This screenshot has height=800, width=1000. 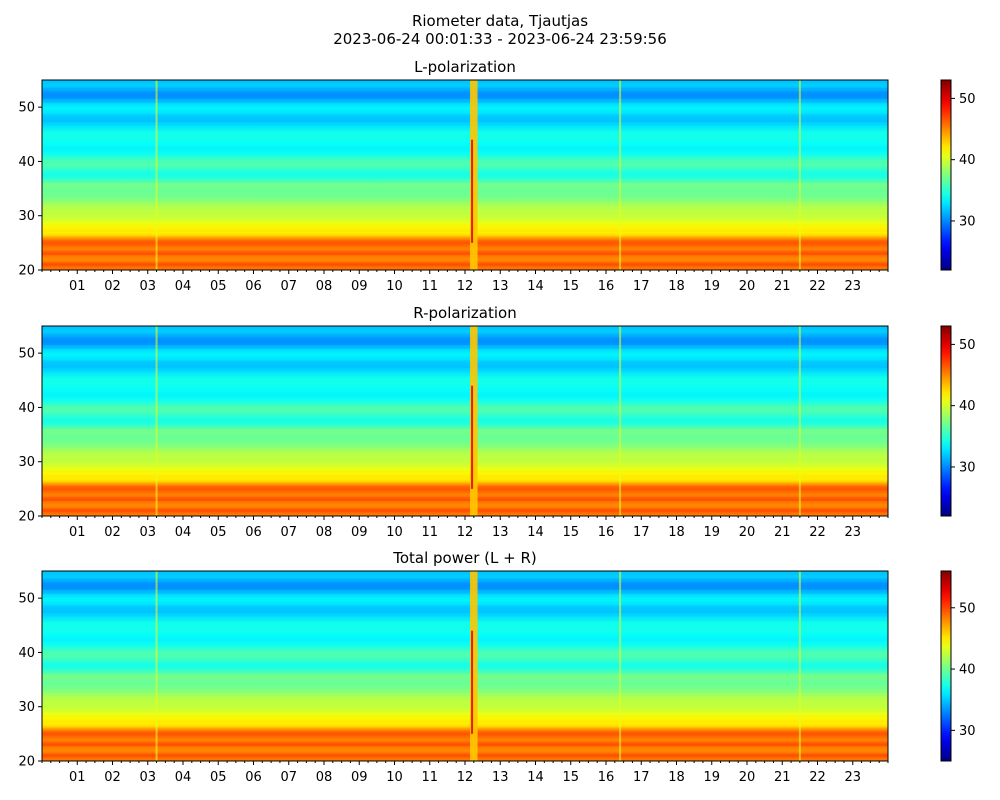 I want to click on panel-title: L-polarization, so click(x=465, y=67).